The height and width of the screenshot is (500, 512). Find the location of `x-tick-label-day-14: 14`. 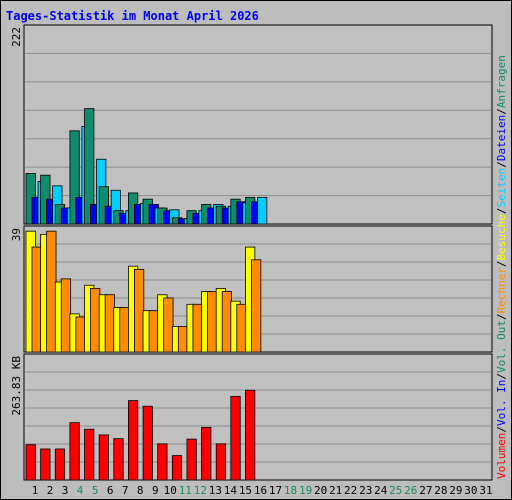

x-tick-label-day-14: 14 is located at coordinates (231, 490).